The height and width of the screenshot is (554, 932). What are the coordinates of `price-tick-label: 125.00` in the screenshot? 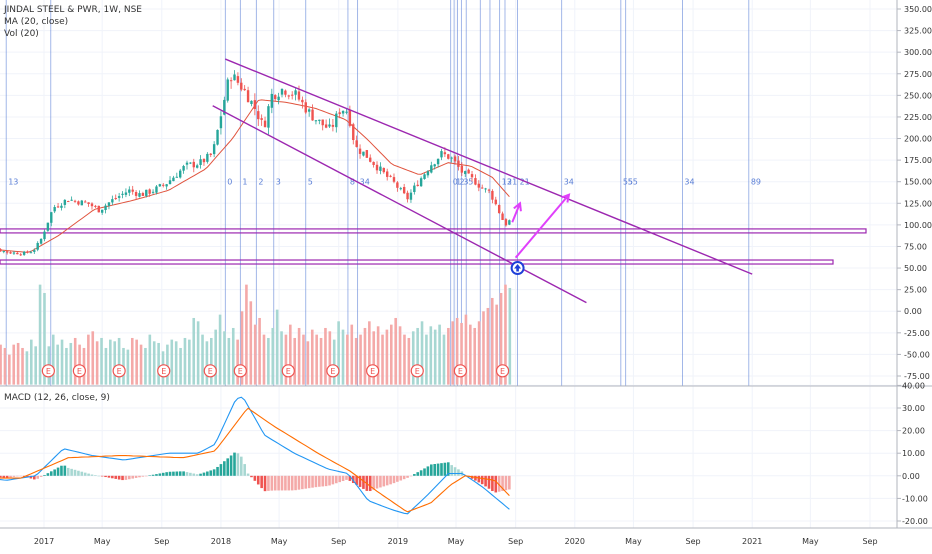 It's located at (918, 203).